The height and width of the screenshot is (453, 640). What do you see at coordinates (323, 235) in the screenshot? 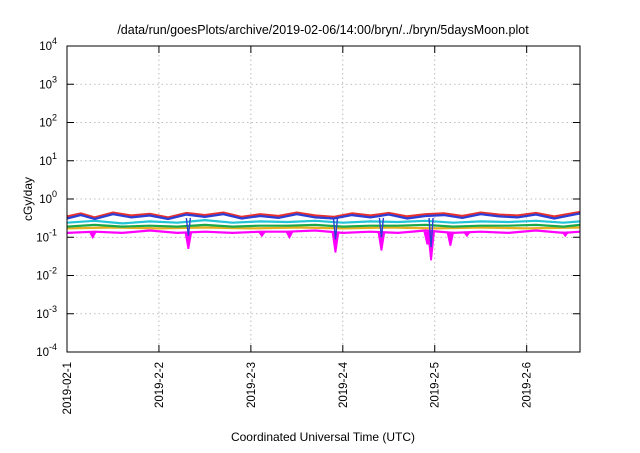
I see `series-layer` at bounding box center [323, 235].